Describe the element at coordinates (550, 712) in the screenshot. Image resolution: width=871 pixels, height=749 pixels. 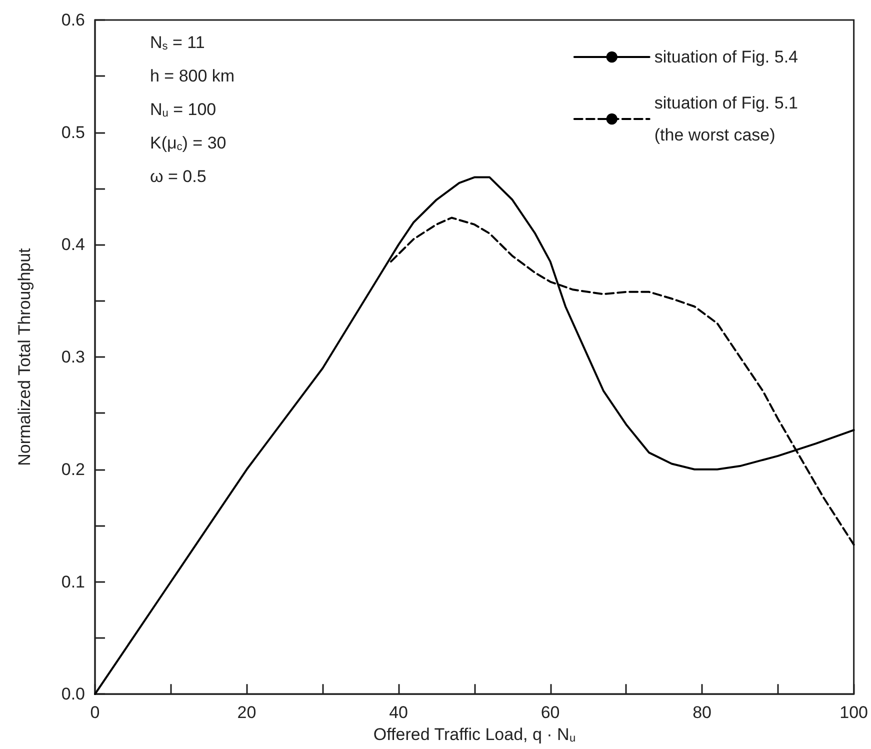
I see `x-tick-label: 60` at that location.